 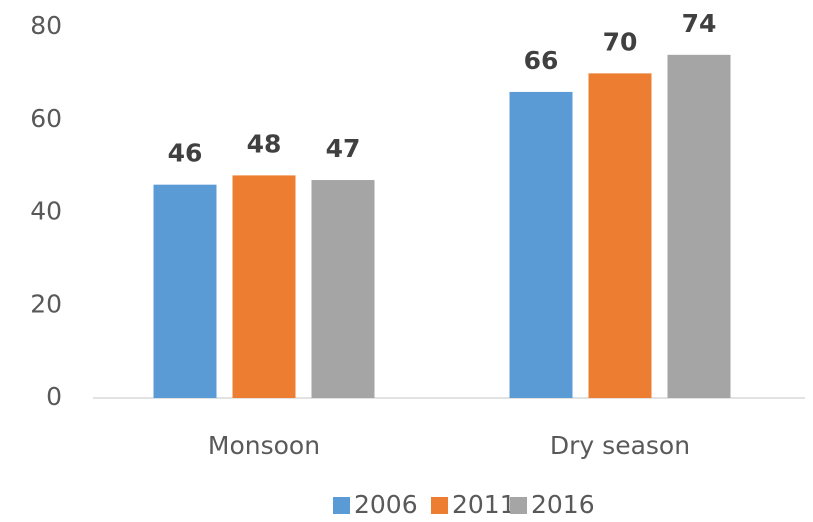 I want to click on y-tick-label: 0, so click(x=54, y=396).